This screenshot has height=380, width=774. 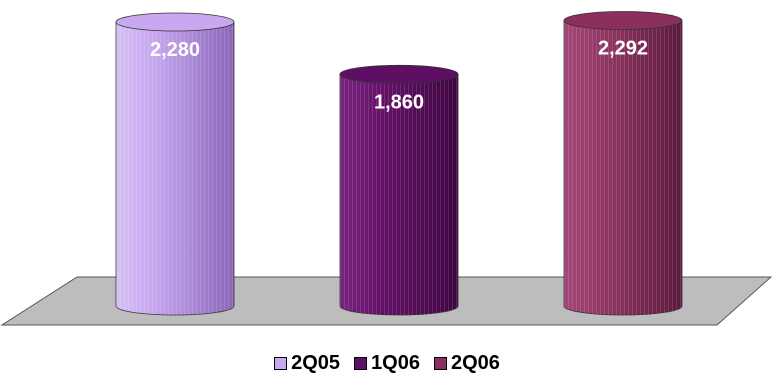 I want to click on legend: 2Q05 1Q06 2Q06, so click(x=387, y=363).